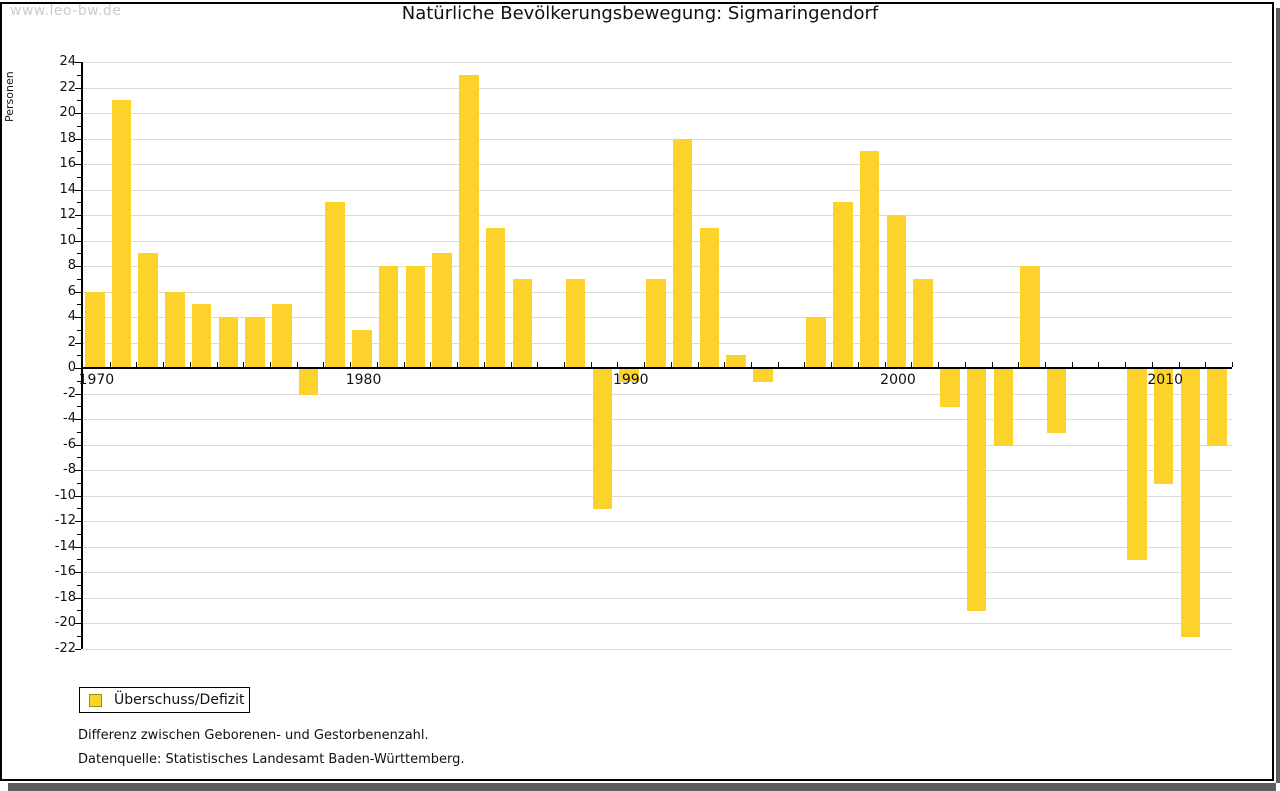 The height and width of the screenshot is (791, 1280). I want to click on bar-1994, so click(736, 361).